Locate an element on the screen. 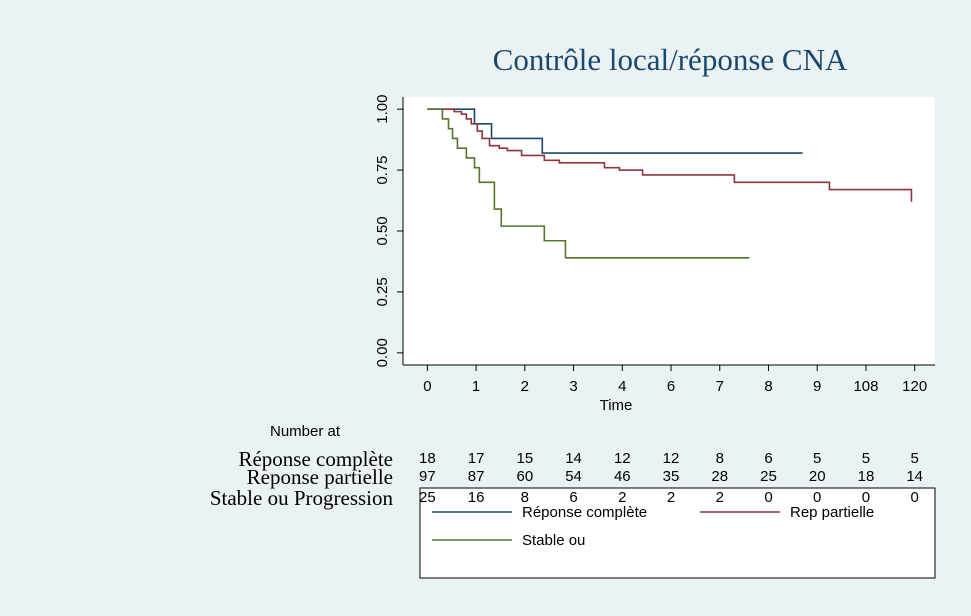 Image resolution: width=971 pixels, height=616 pixels. y-tick-label: 0.75 is located at coordinates (382, 169).